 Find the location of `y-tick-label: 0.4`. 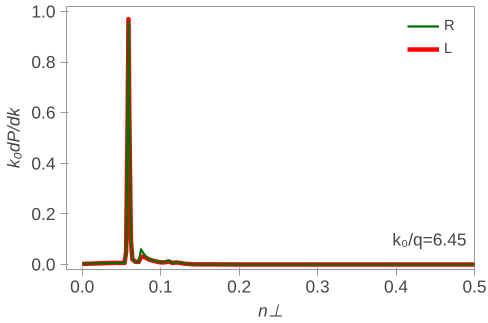

y-tick-label: 0.4 is located at coordinates (43, 163).